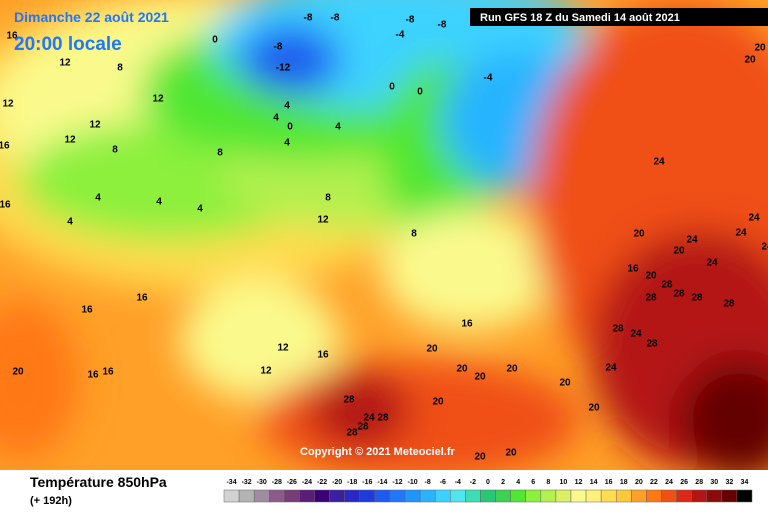 This screenshot has height=517, width=768. What do you see at coordinates (684, 482) in the screenshot?
I see `scale-label: 26` at bounding box center [684, 482].